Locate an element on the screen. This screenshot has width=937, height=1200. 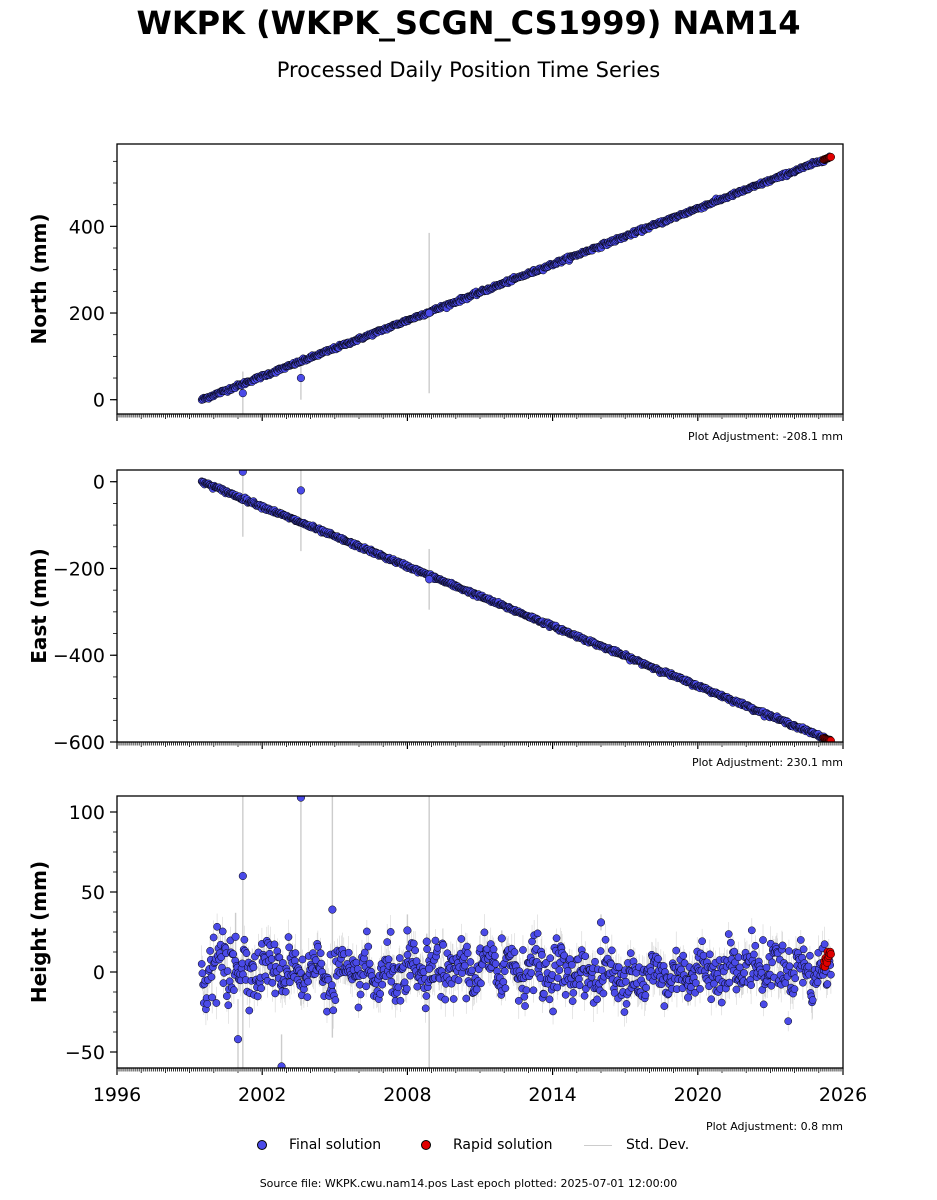
plot-adjustment: Plot Adjustment: 230.1 mm is located at coordinates (767, 762).